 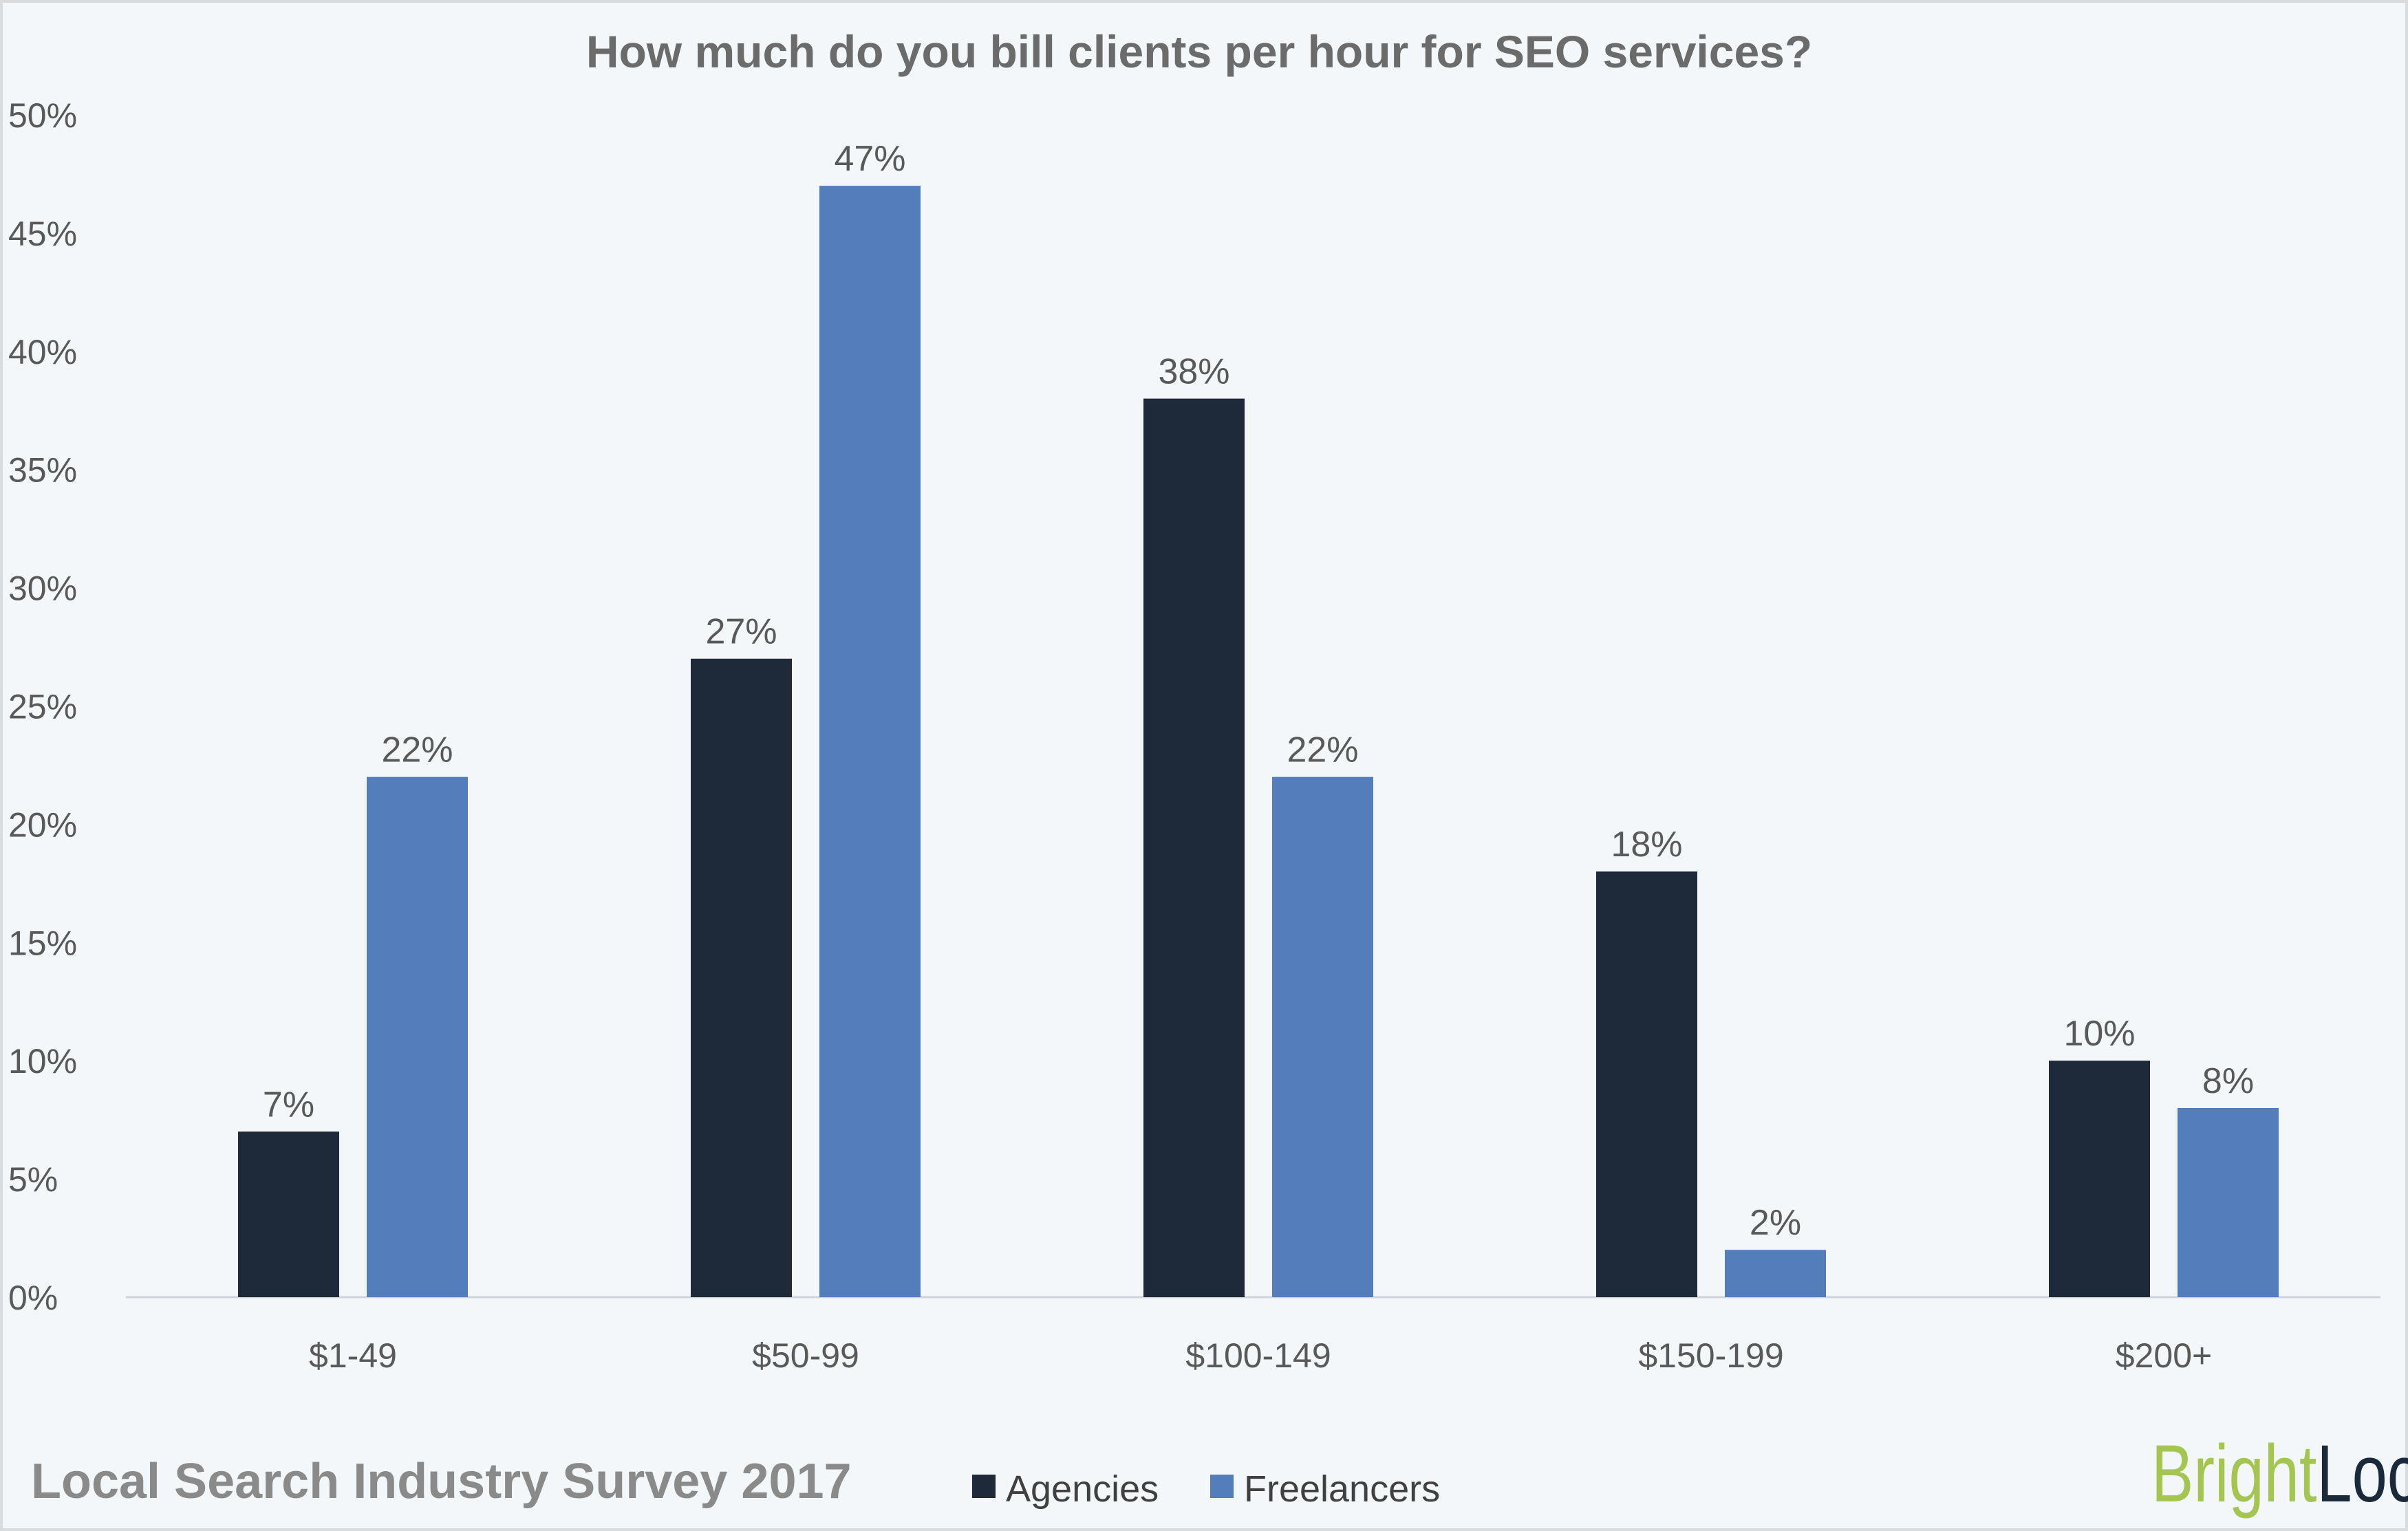 I want to click on data-label: 8%, so click(x=2228, y=1081).